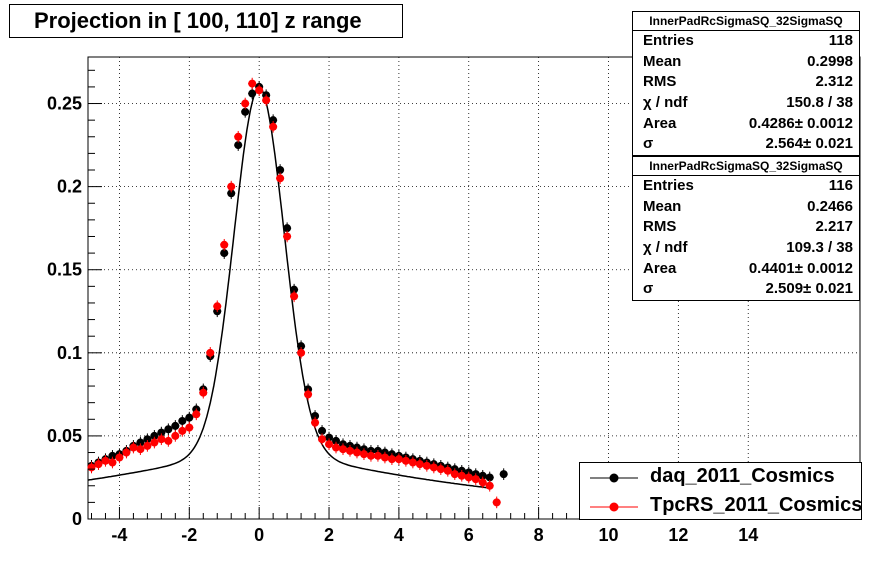  I want to click on x-tick-label: -4, so click(119, 535).